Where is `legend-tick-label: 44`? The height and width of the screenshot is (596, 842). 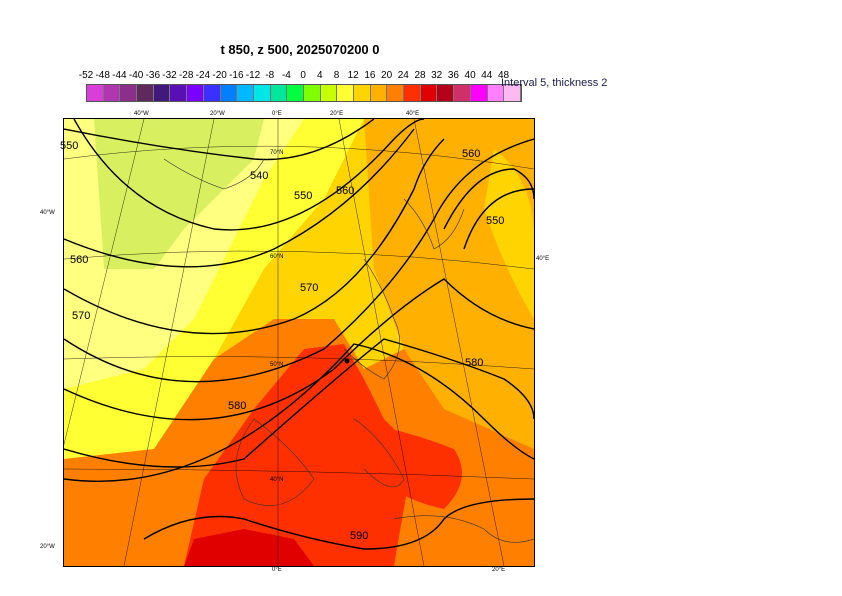
legend-tick-label: 44 is located at coordinates (487, 75).